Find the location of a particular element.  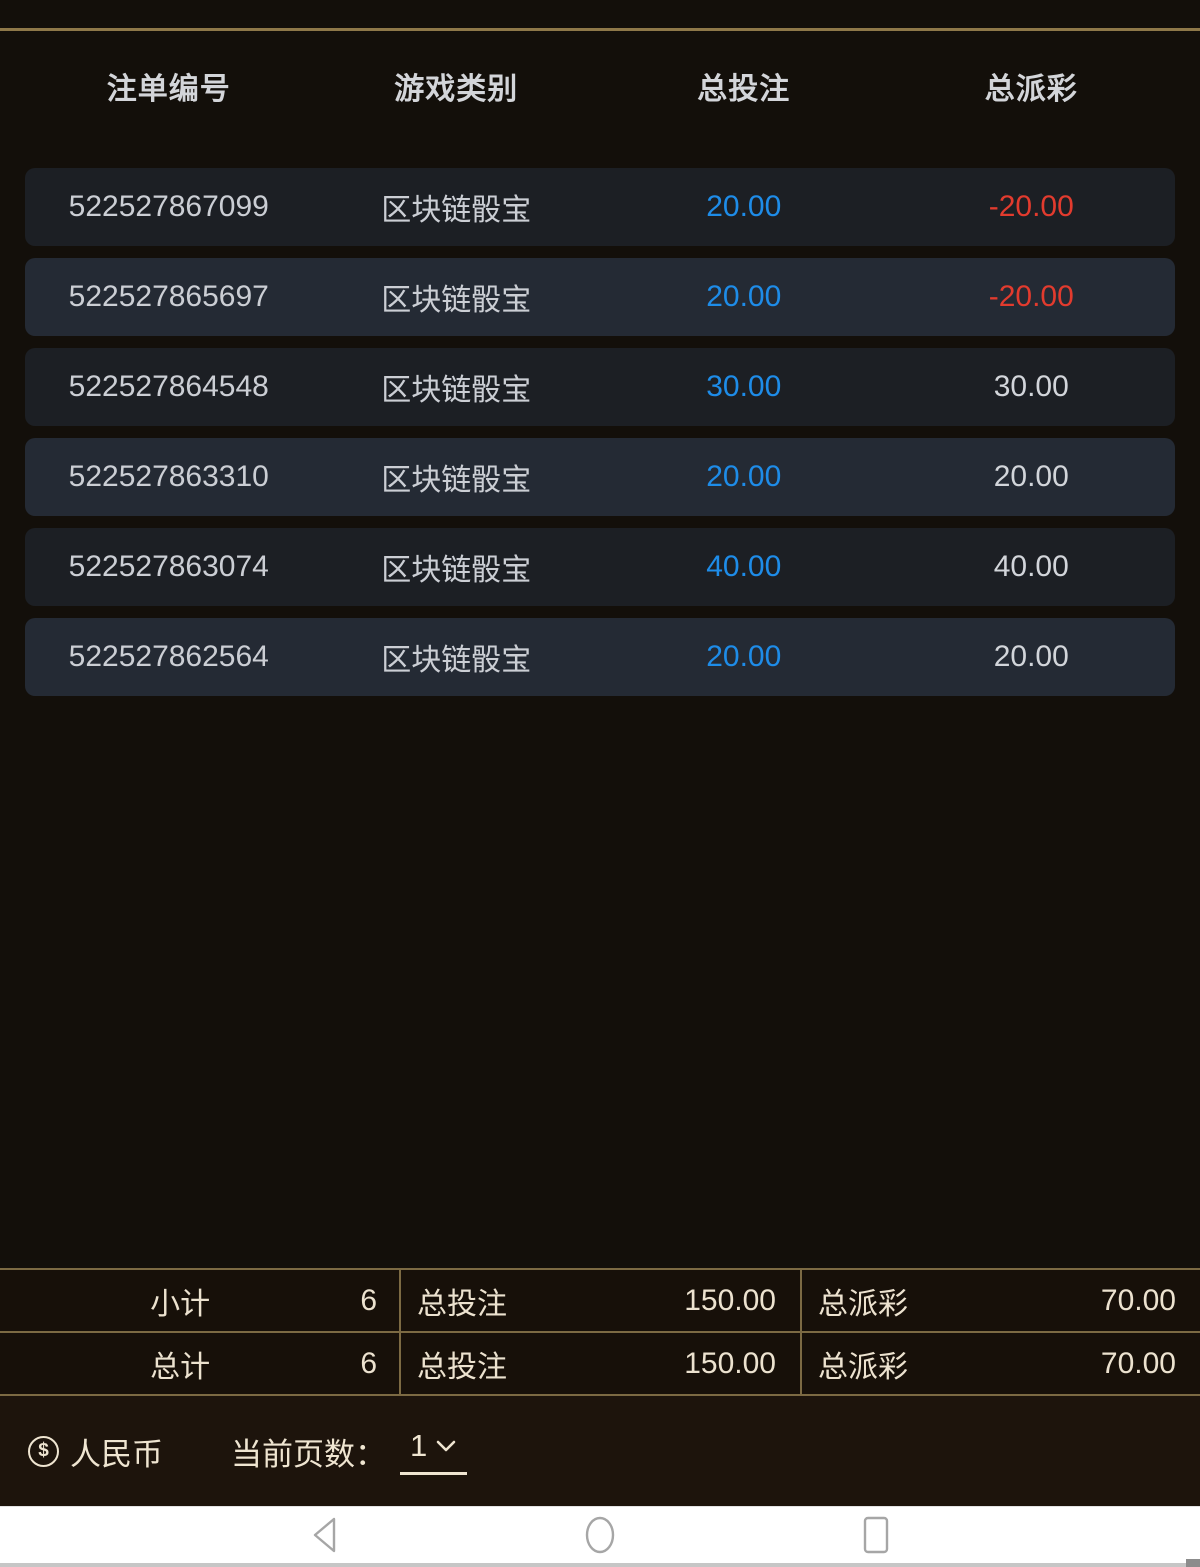

total-payout: 30.00 is located at coordinates (1031, 386).